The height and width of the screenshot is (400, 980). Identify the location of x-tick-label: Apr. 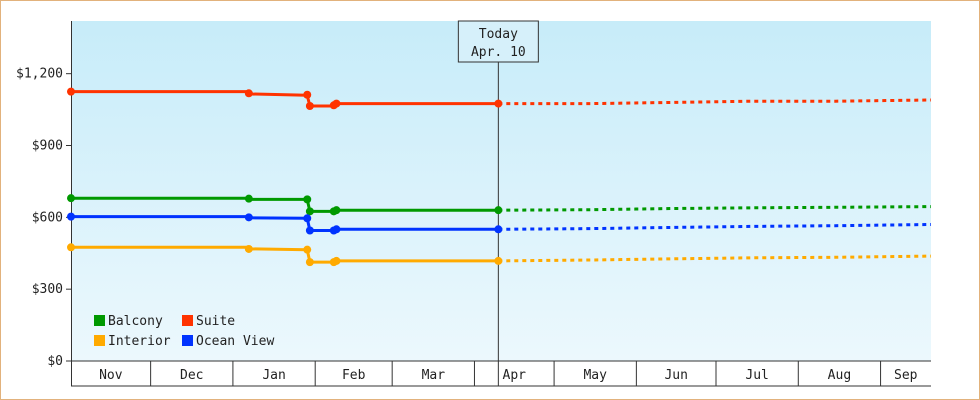
(515, 375).